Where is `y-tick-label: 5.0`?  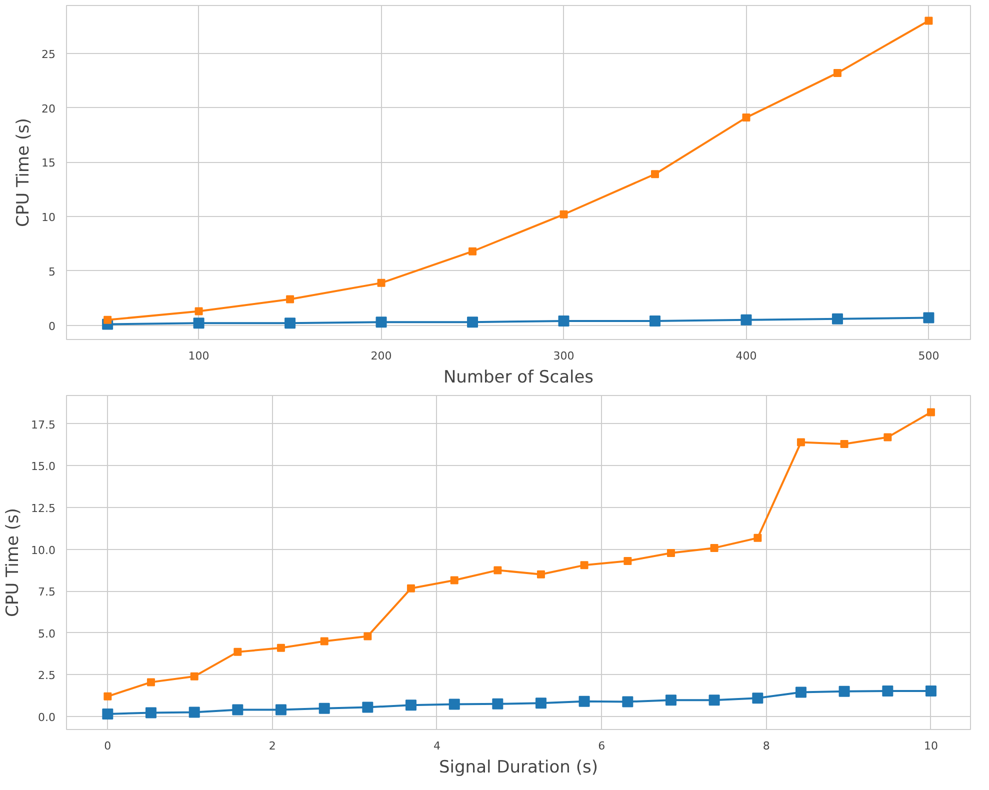
y-tick-label: 5.0 is located at coordinates (47, 633).